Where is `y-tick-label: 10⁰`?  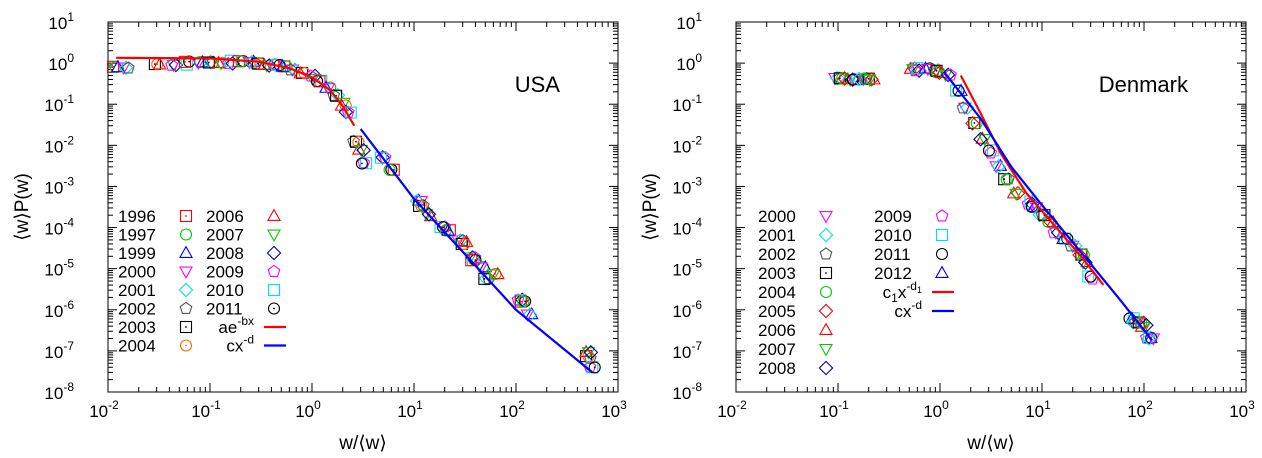
y-tick-label: 10⁰ is located at coordinates (61, 62).